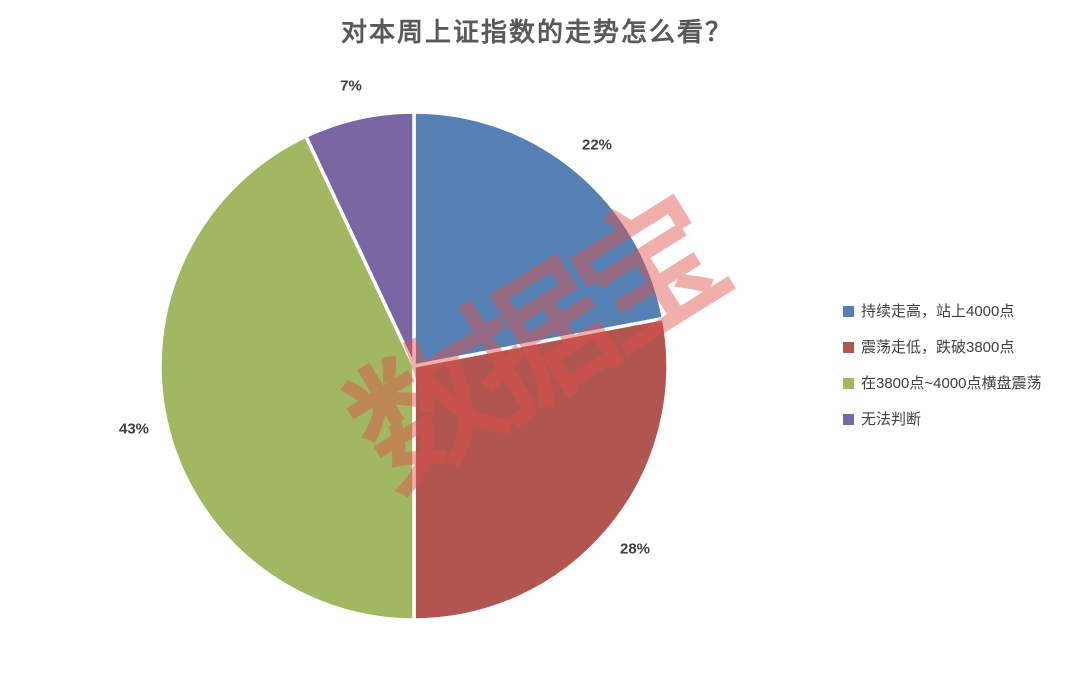 This screenshot has height=678, width=1078. Describe the element at coordinates (938, 347) in the screenshot. I see `legend-item-label: 震荡走低，跌破3800点` at that location.